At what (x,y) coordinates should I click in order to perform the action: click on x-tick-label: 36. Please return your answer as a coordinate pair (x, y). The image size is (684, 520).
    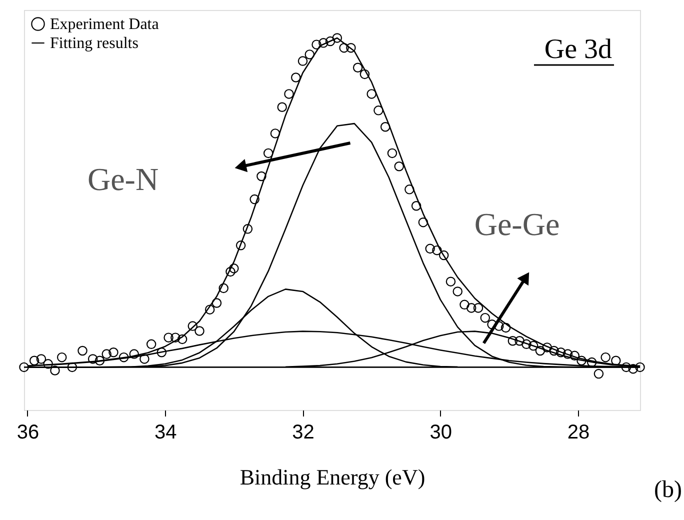
    Looking at the image, I should click on (28, 433).